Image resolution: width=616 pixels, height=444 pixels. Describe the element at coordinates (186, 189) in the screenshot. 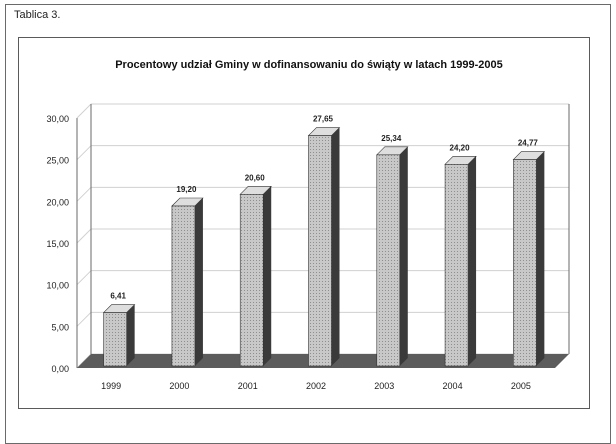

I see `data-label: 19,20` at that location.